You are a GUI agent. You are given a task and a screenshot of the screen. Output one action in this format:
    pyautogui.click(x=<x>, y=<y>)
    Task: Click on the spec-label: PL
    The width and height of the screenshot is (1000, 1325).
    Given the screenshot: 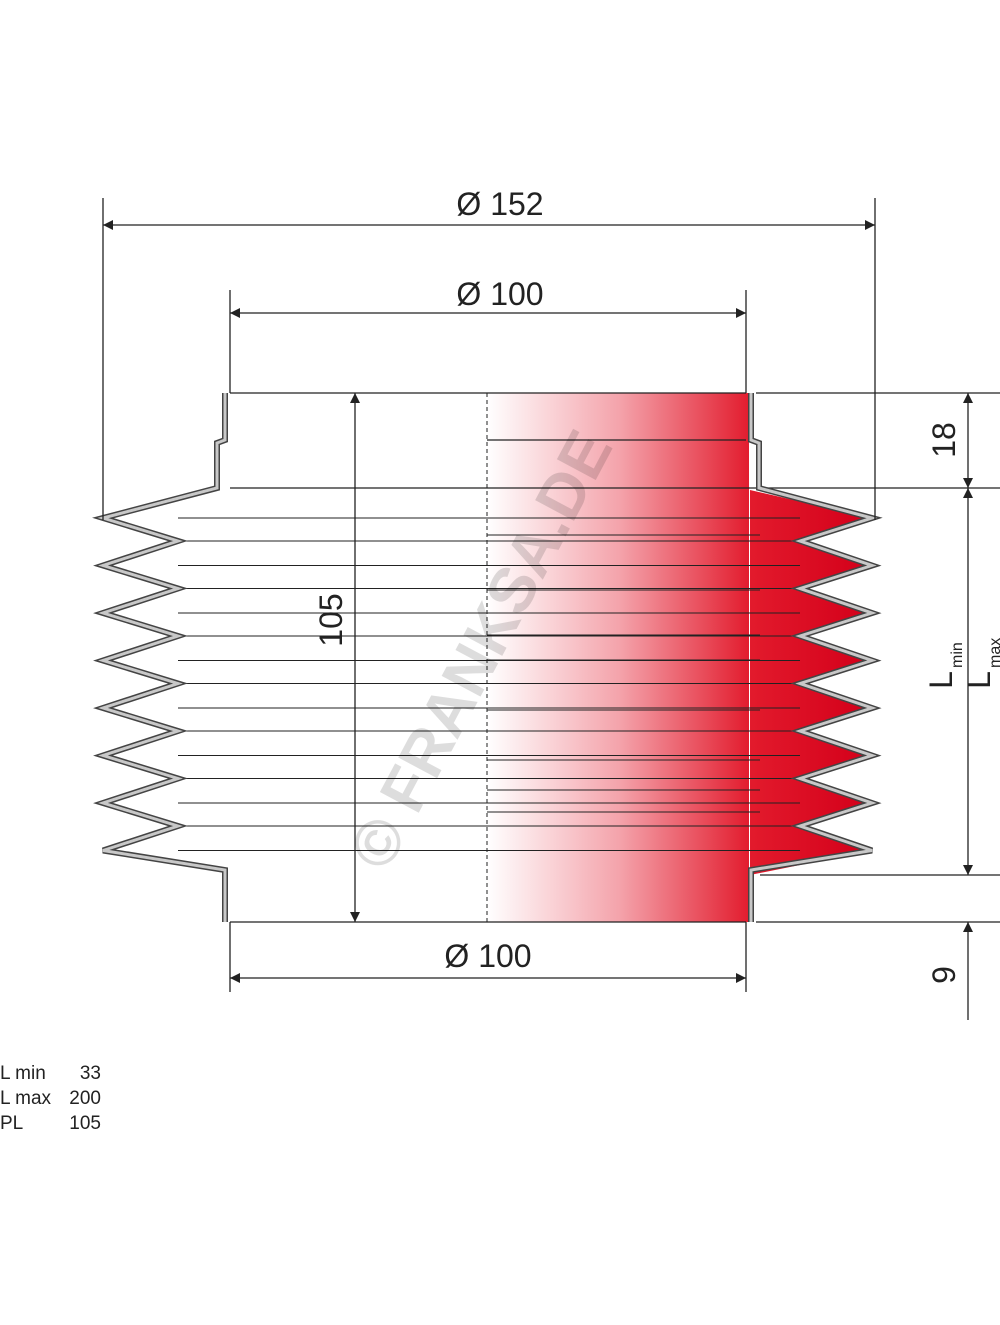 What is the action you would take?
    pyautogui.click(x=11, y=1123)
    